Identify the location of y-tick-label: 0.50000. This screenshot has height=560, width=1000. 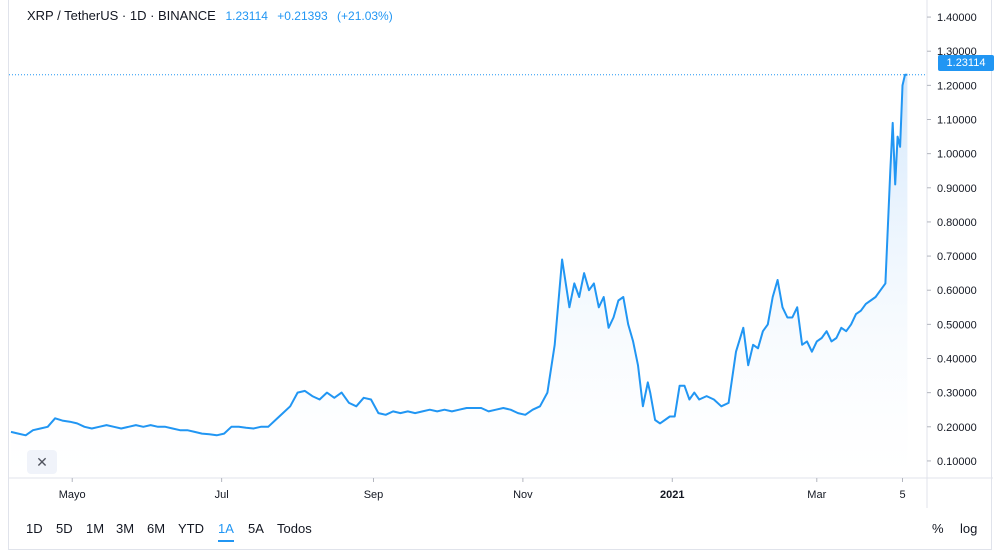
(957, 325).